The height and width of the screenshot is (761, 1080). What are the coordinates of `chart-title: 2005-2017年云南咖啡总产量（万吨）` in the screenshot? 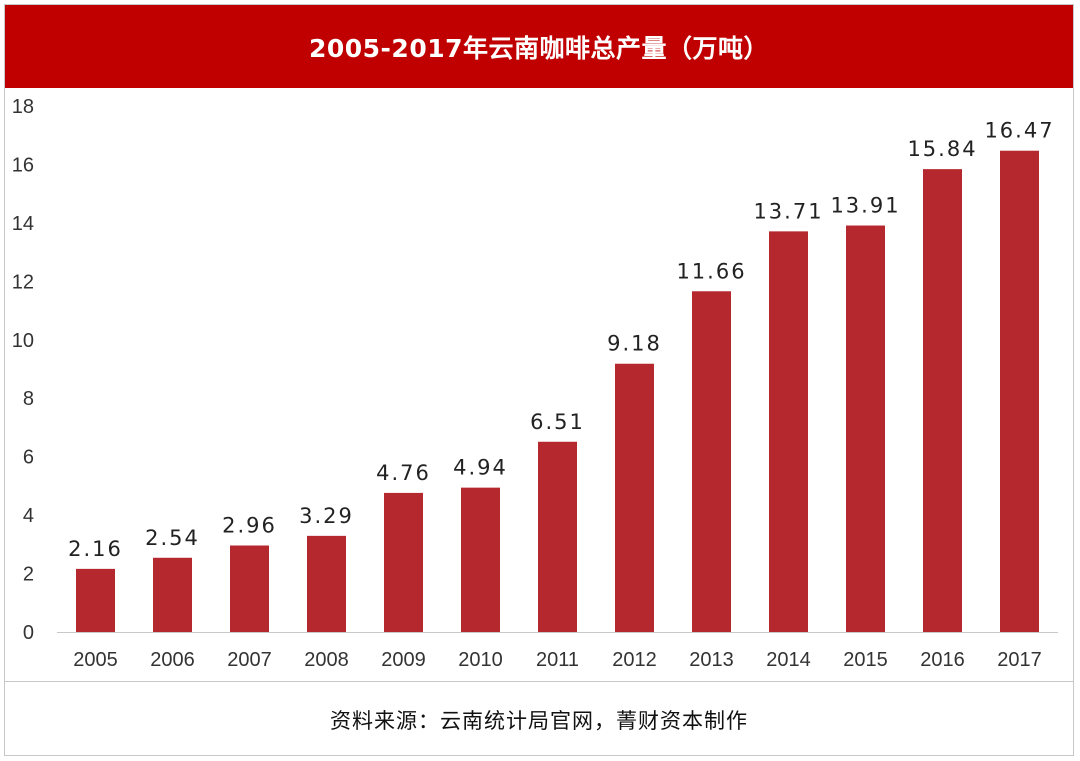 It's located at (539, 48).